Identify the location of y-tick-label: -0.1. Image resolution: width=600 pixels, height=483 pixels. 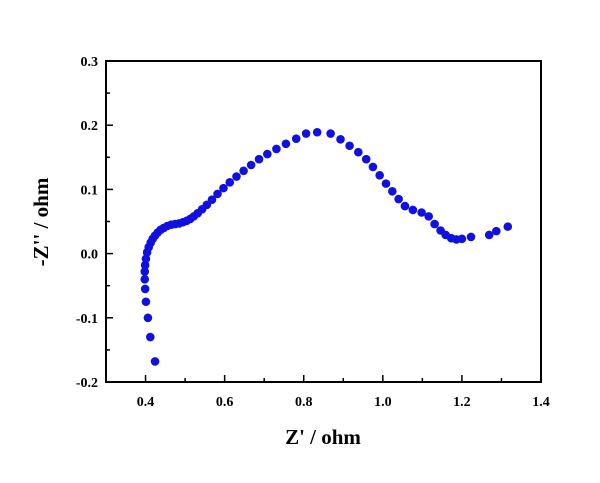
(87, 319).